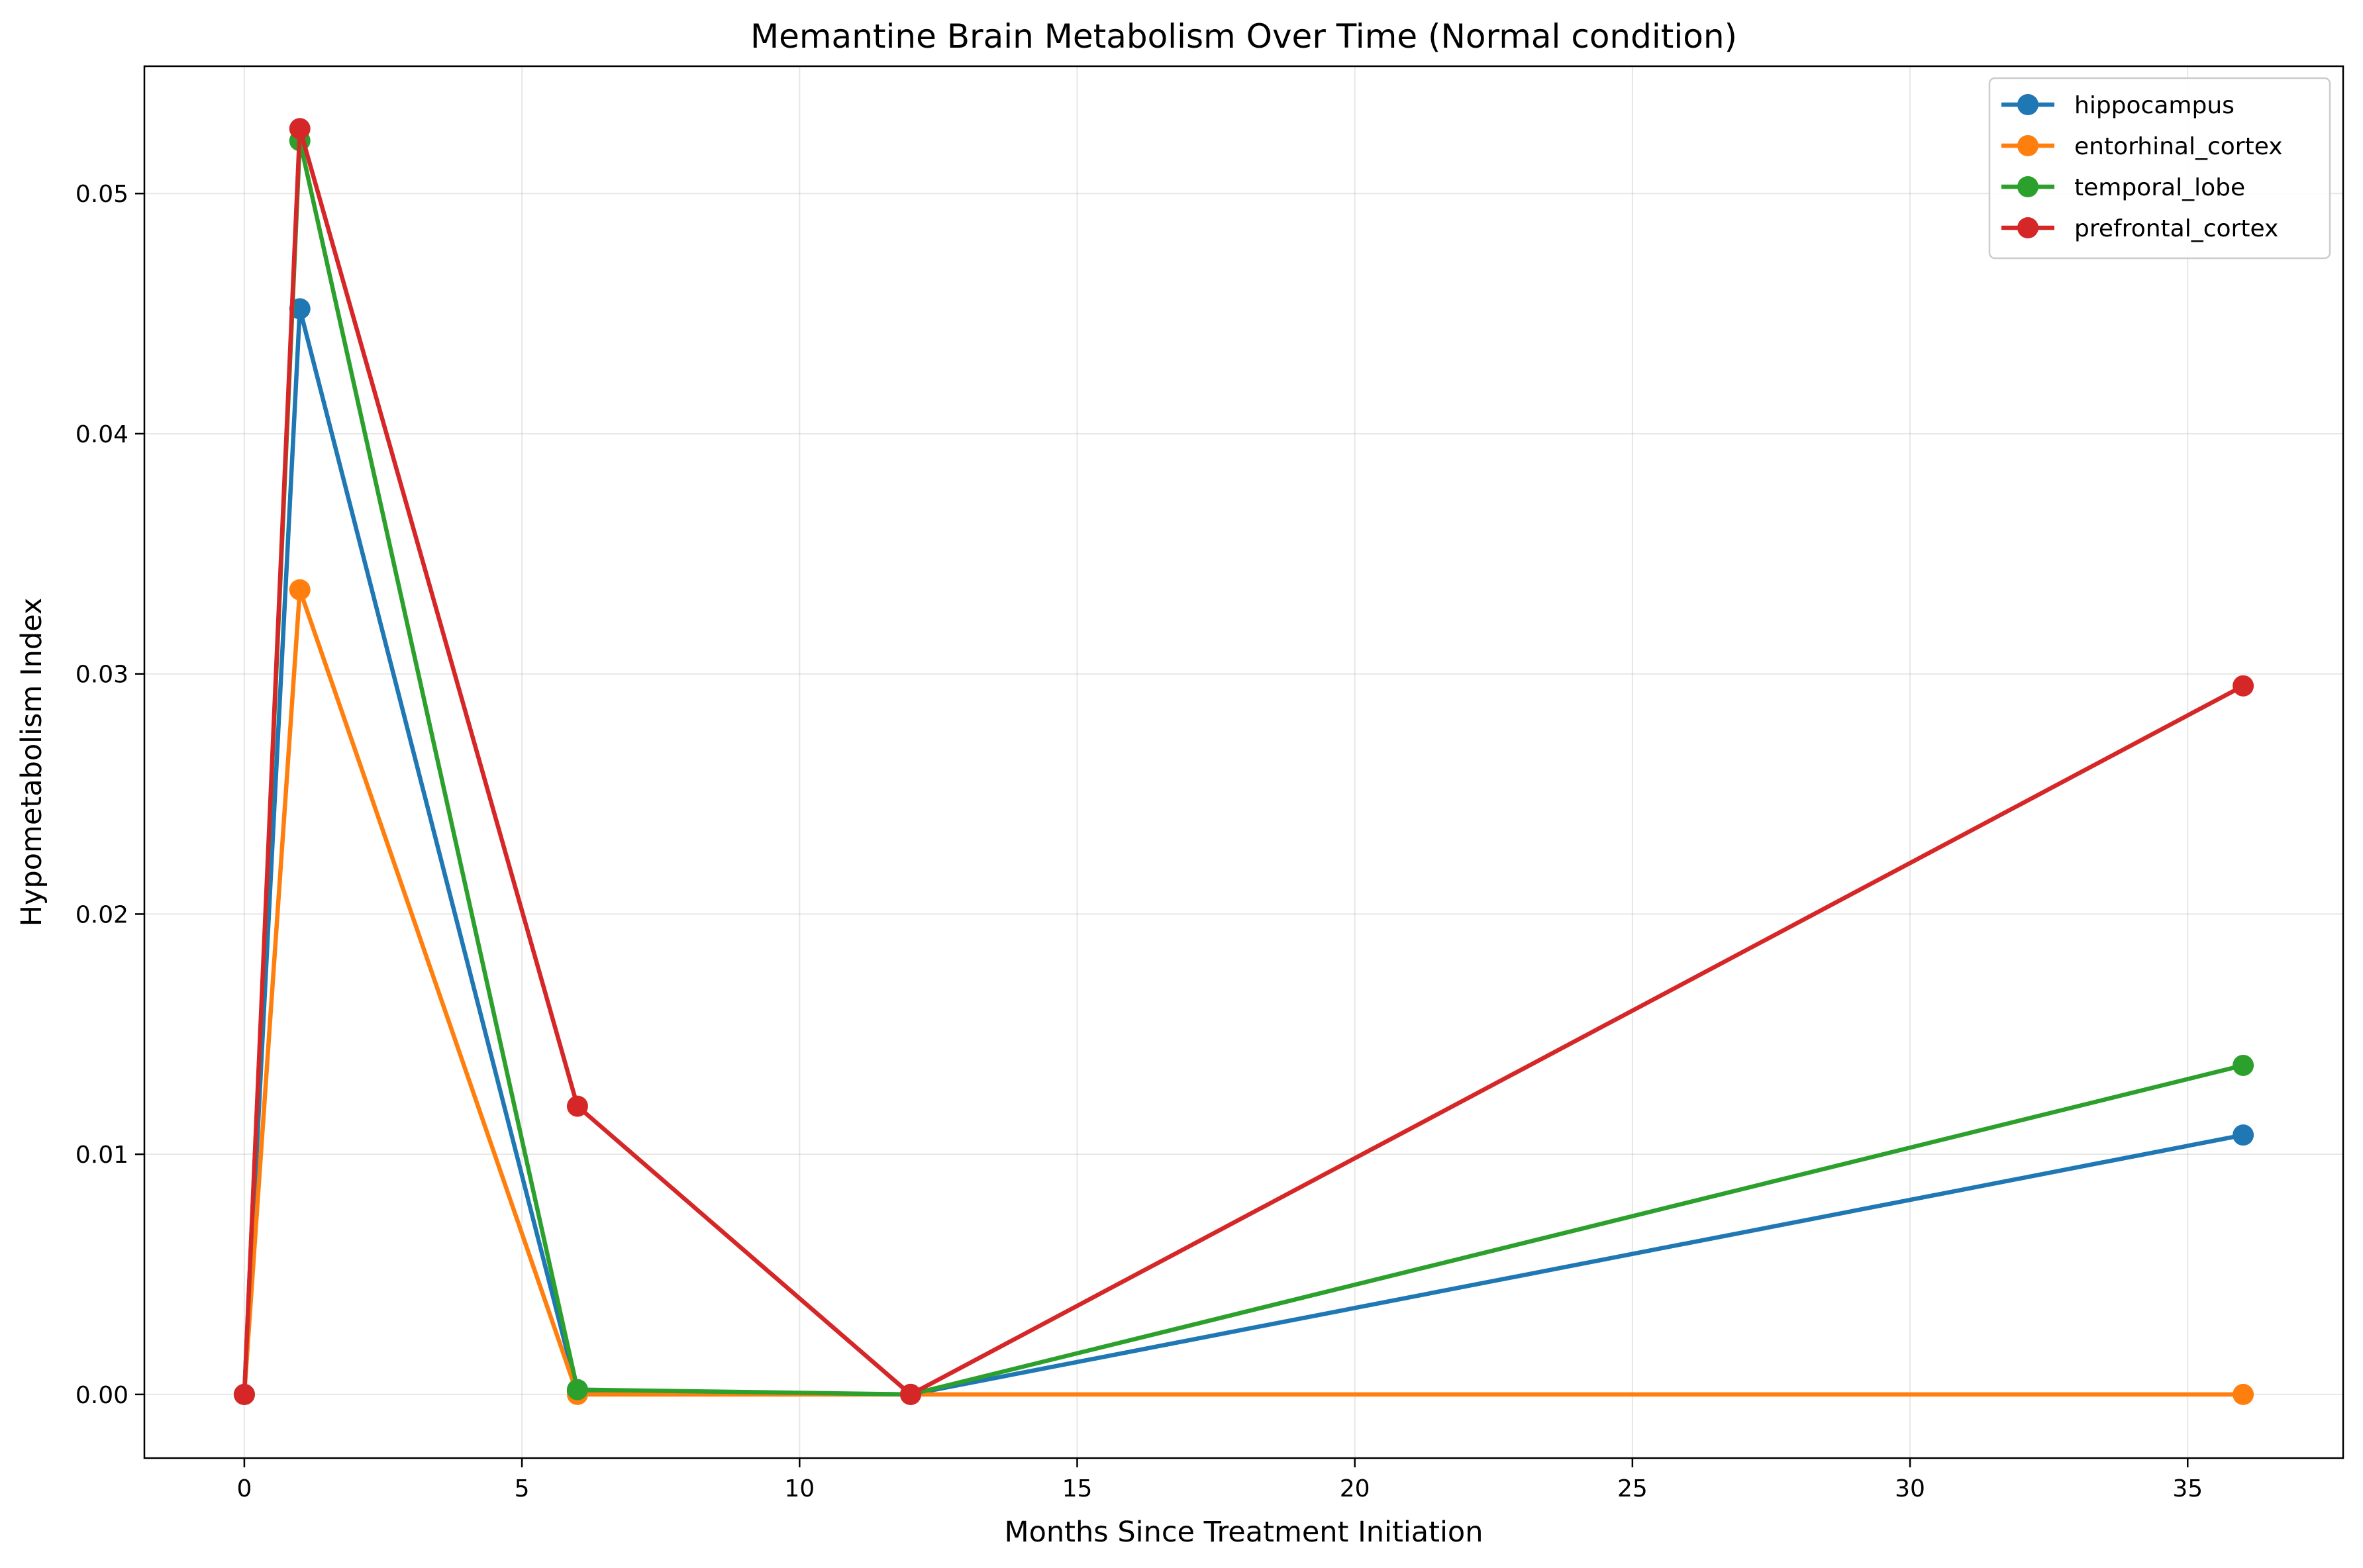 This screenshot has height=1568, width=2363. I want to click on x-axis: 0 5 10 15 20 25 30 35, so click(1219, 1480).